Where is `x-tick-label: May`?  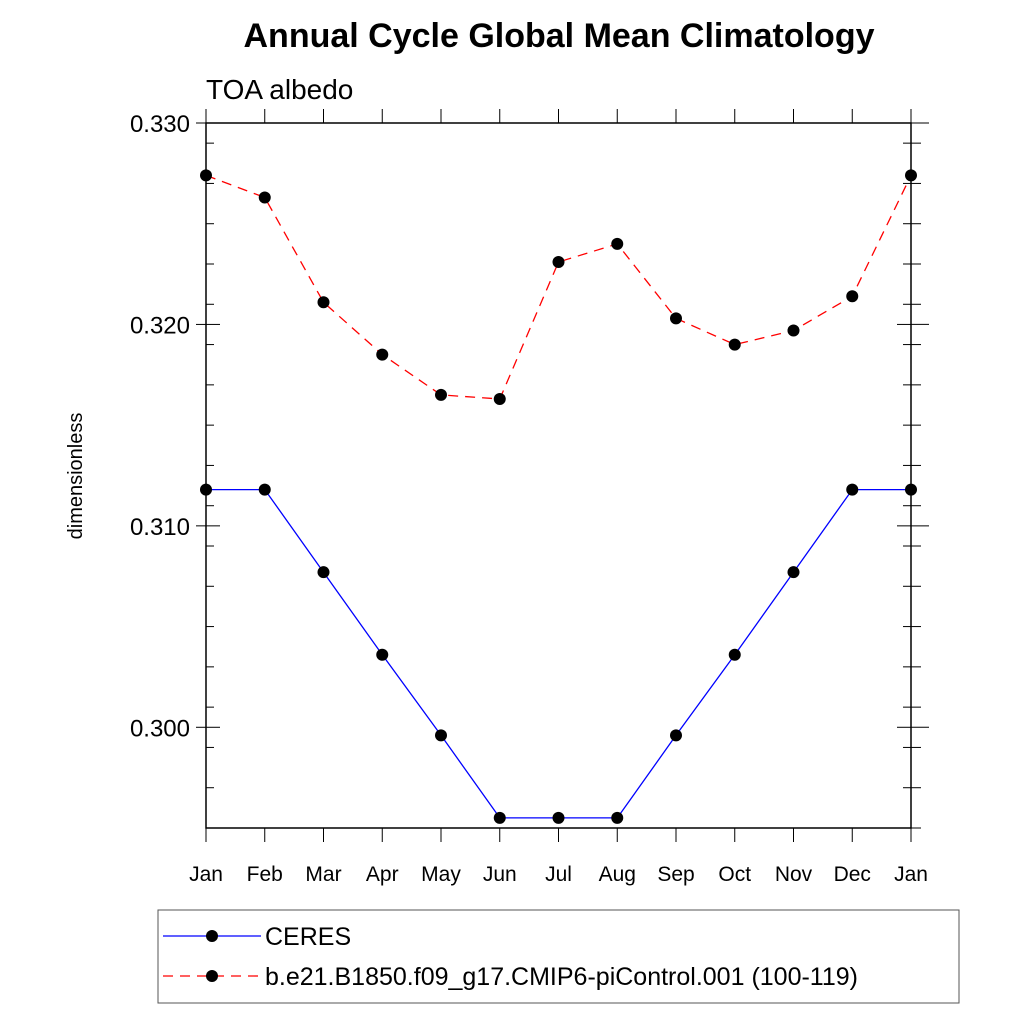
x-tick-label: May is located at coordinates (441, 874).